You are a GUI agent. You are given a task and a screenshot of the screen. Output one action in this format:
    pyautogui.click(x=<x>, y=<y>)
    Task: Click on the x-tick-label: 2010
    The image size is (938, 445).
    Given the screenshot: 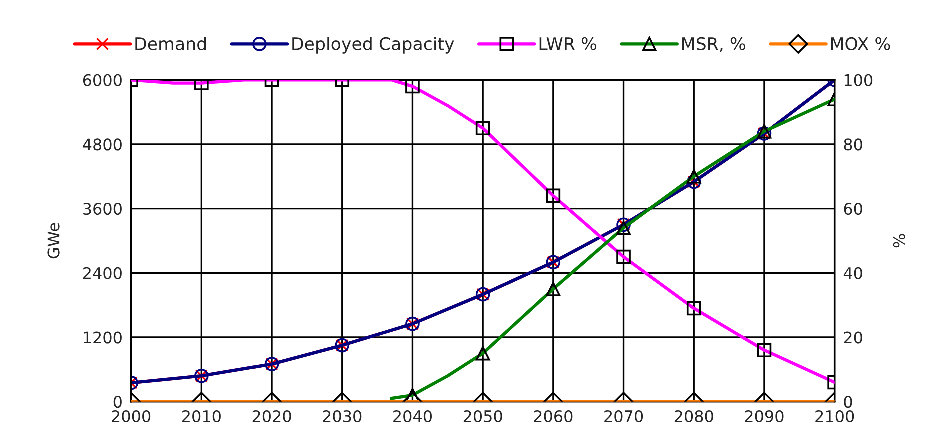 What is the action you would take?
    pyautogui.click(x=201, y=416)
    